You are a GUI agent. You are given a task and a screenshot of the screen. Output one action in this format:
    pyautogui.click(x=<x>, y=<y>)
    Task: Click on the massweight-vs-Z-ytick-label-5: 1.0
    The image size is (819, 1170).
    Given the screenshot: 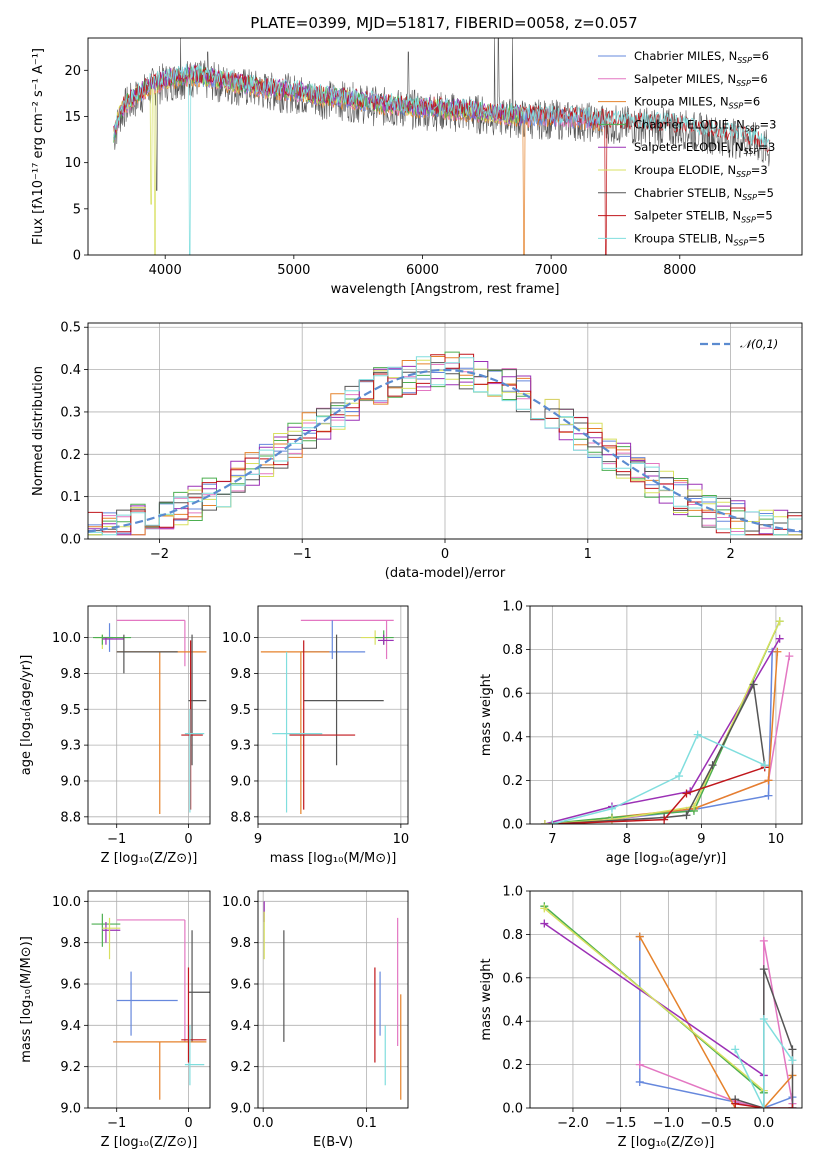 What is the action you would take?
    pyautogui.click(x=512, y=892)
    